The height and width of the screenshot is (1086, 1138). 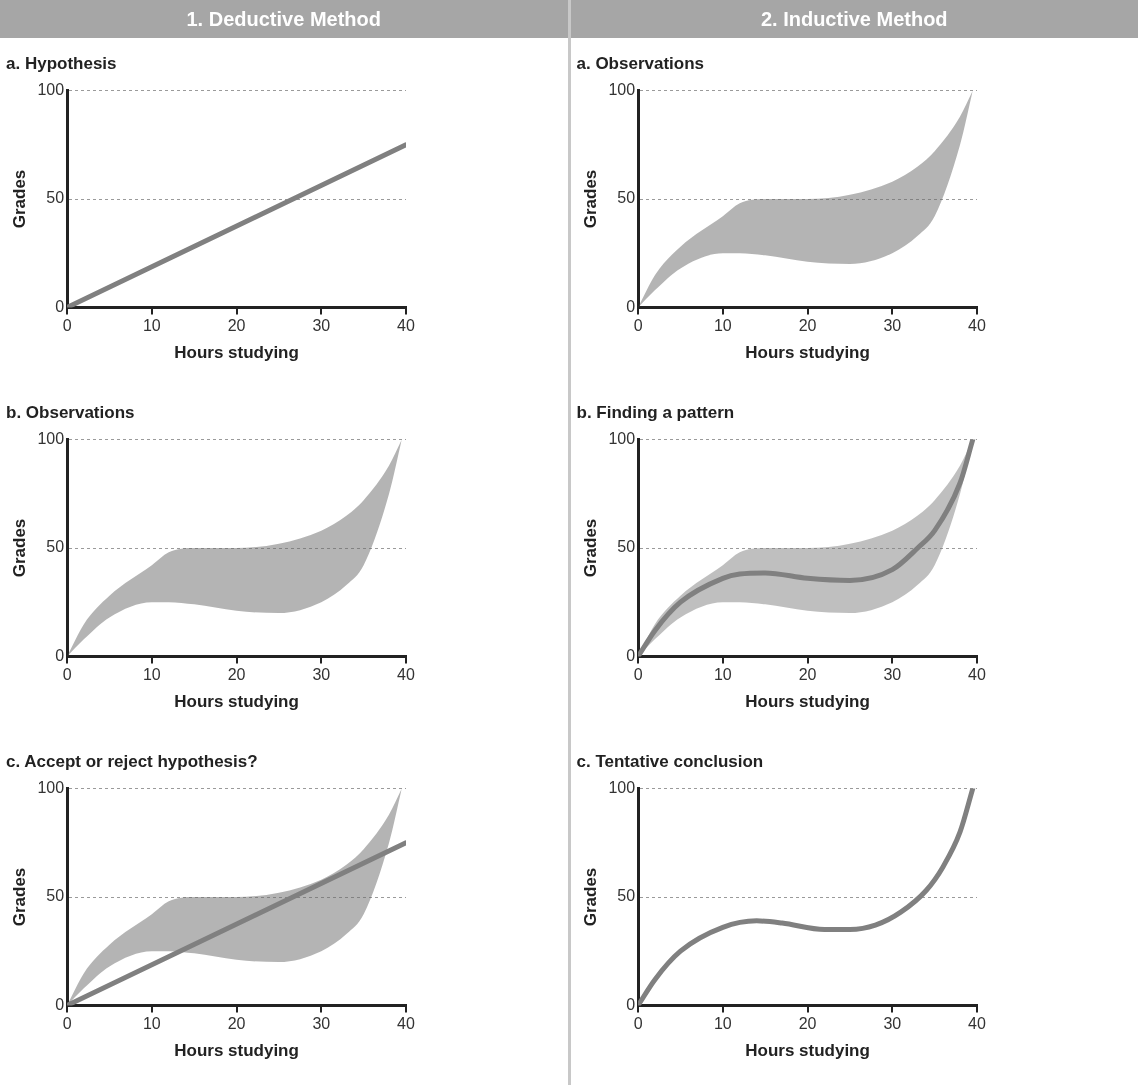 I want to click on chart-title: a. Hypothesis, so click(x=62, y=64).